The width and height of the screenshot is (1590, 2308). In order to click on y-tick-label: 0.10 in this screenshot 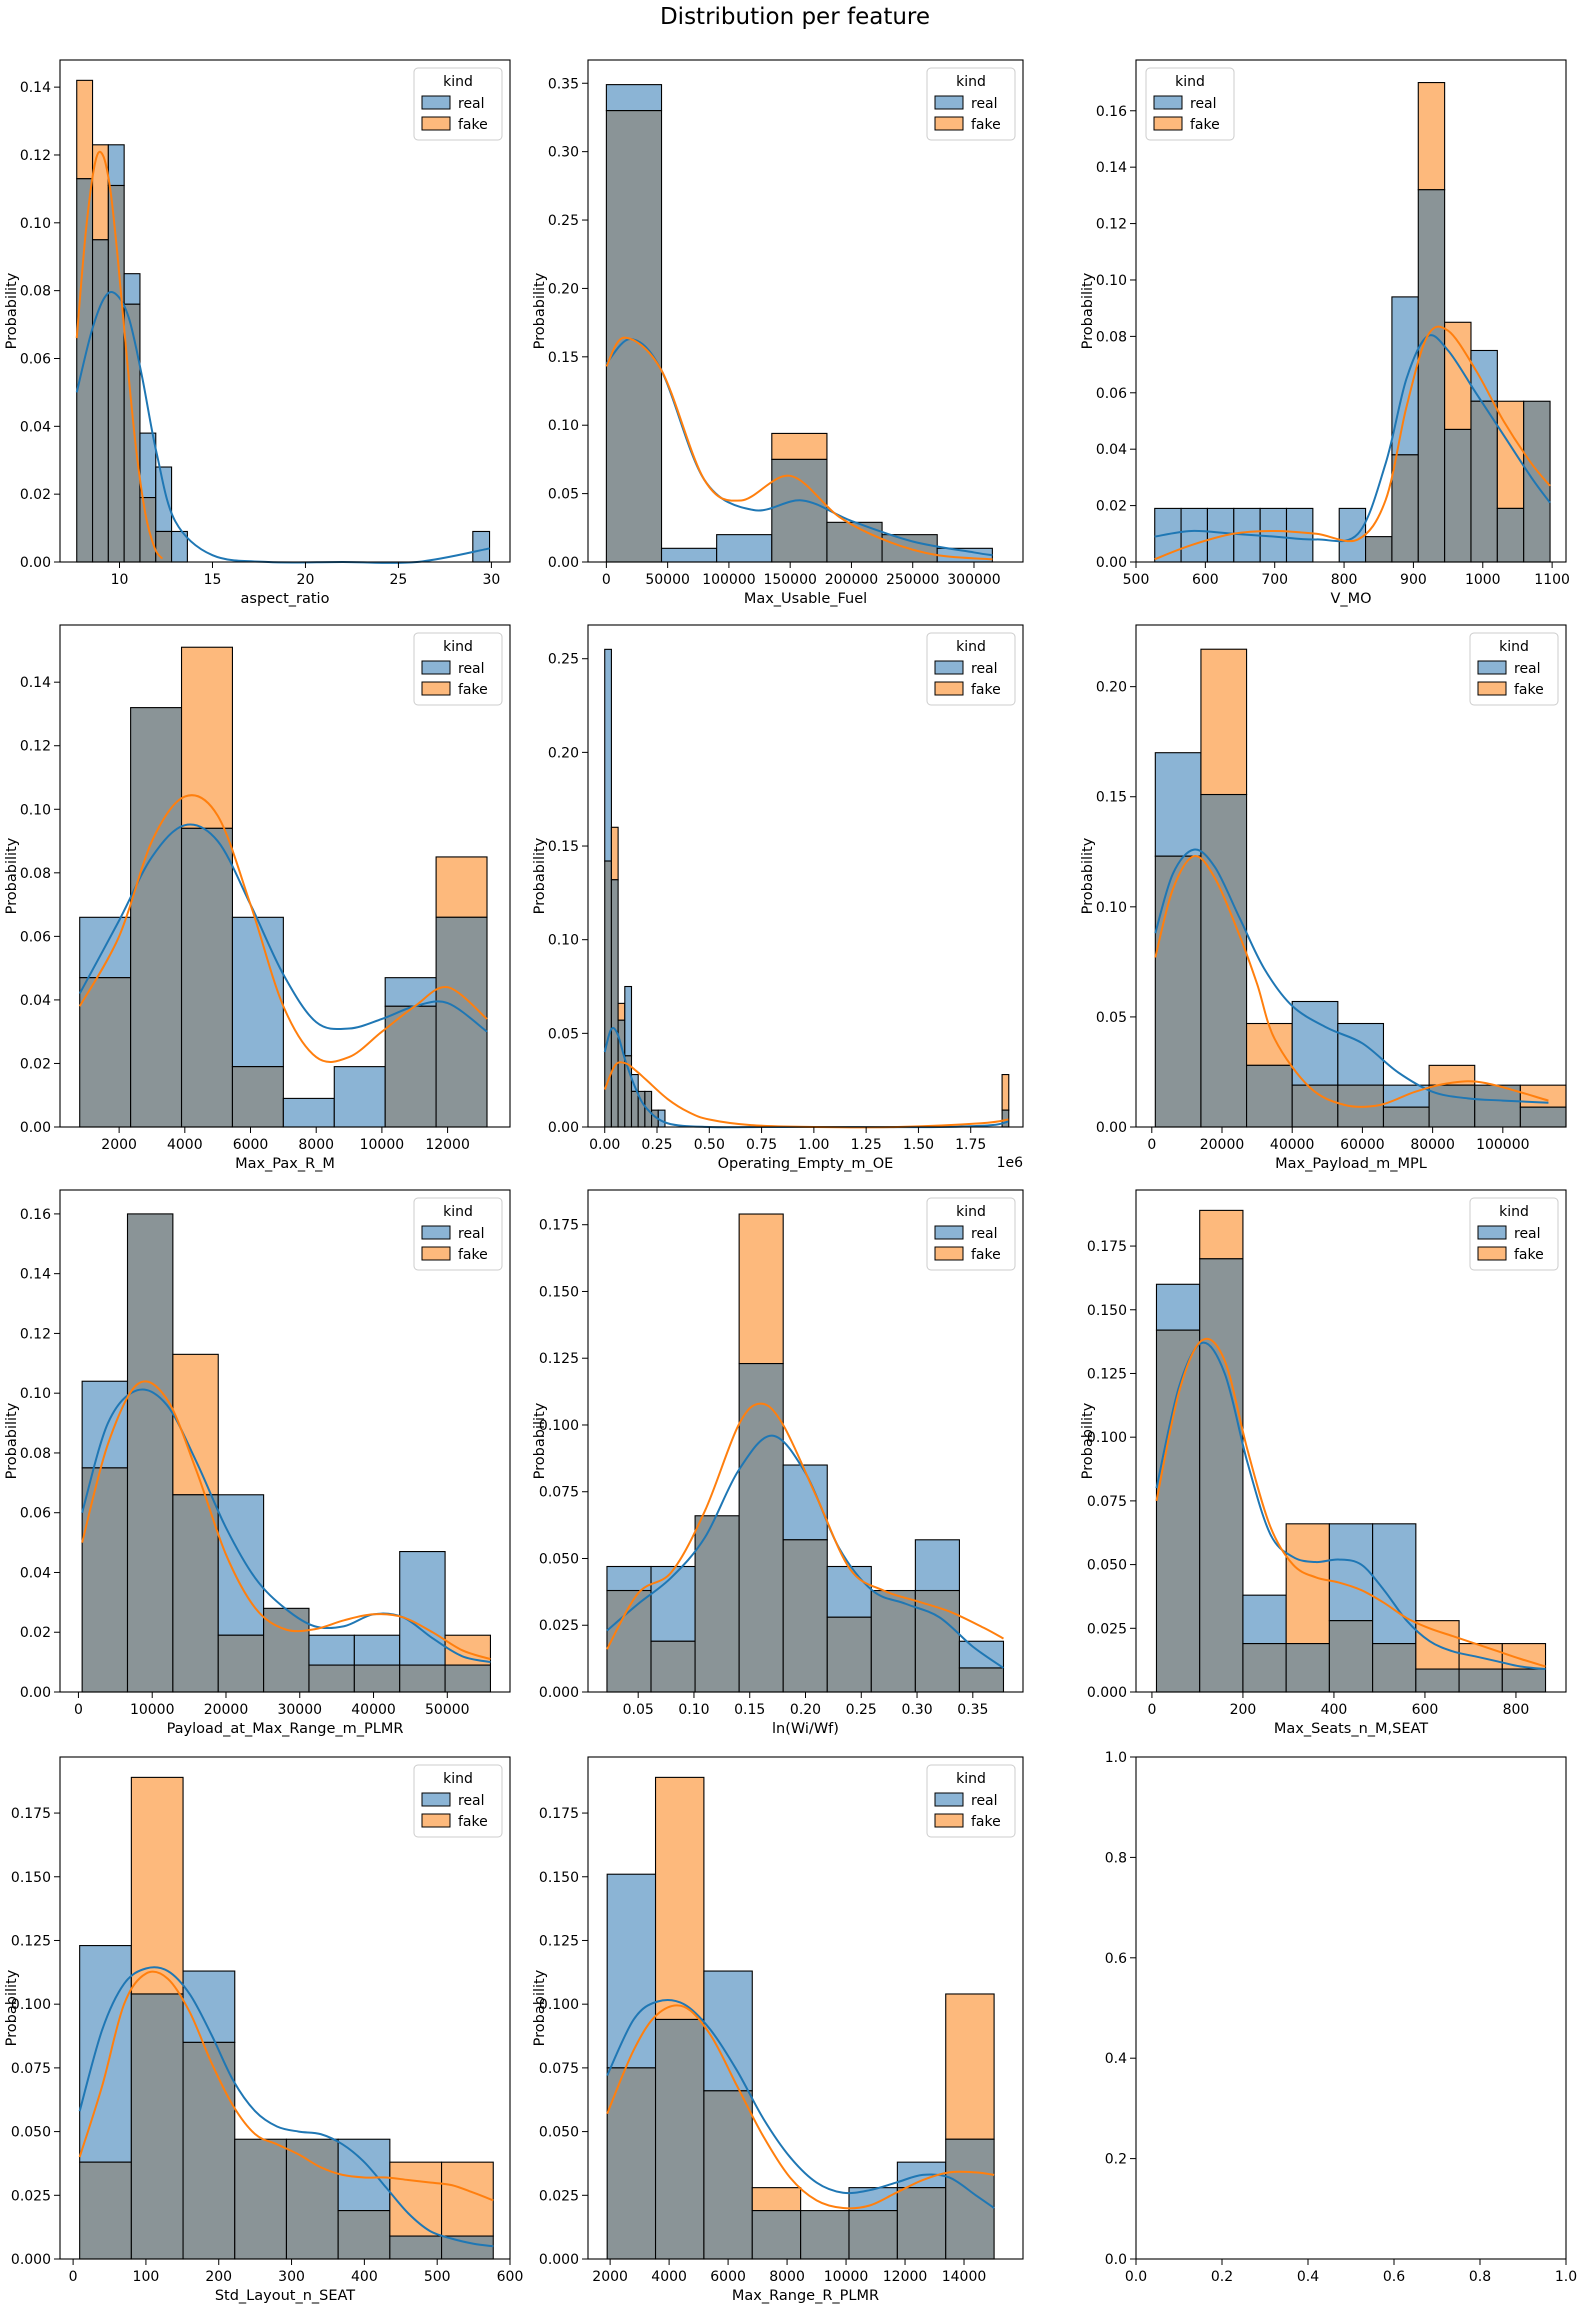, I will do `click(563, 426)`.